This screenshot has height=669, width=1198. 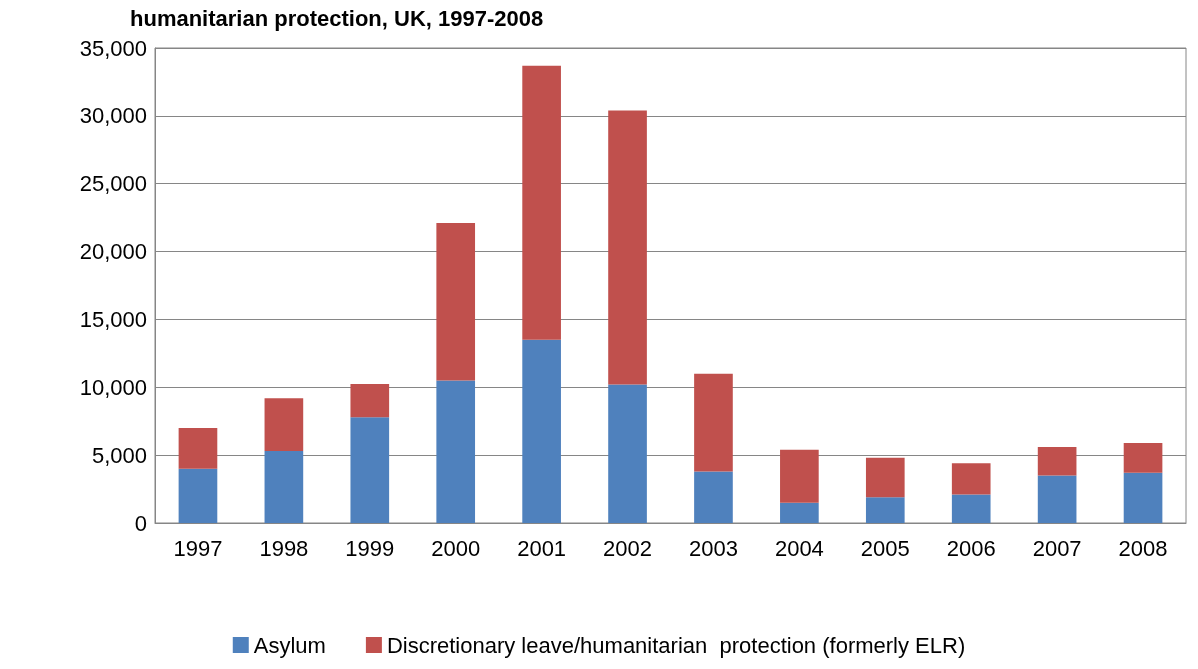 What do you see at coordinates (113, 387) in the screenshot?
I see `y-tick-label: 10,000` at bounding box center [113, 387].